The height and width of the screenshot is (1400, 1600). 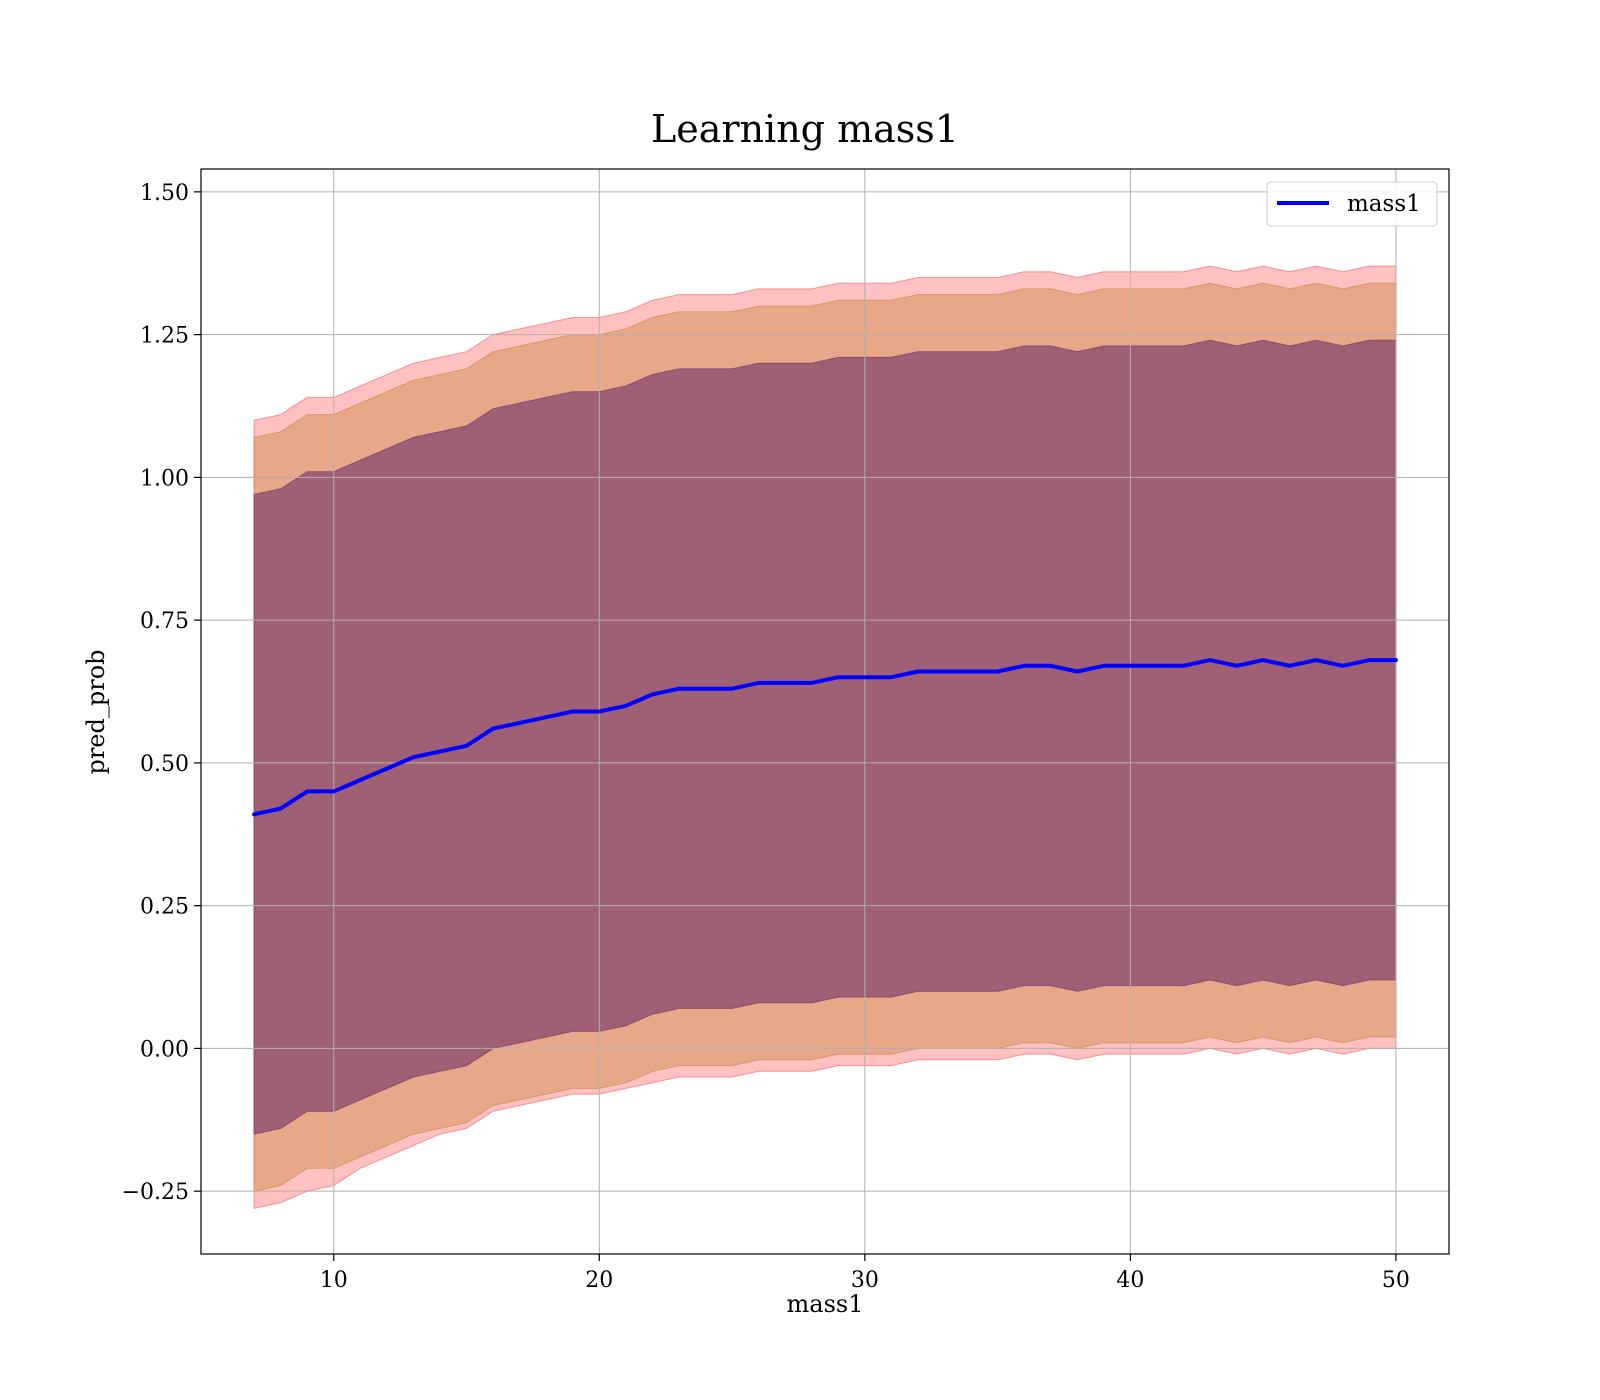 What do you see at coordinates (334, 1280) in the screenshot?
I see `x-tick-label-0: 10` at bounding box center [334, 1280].